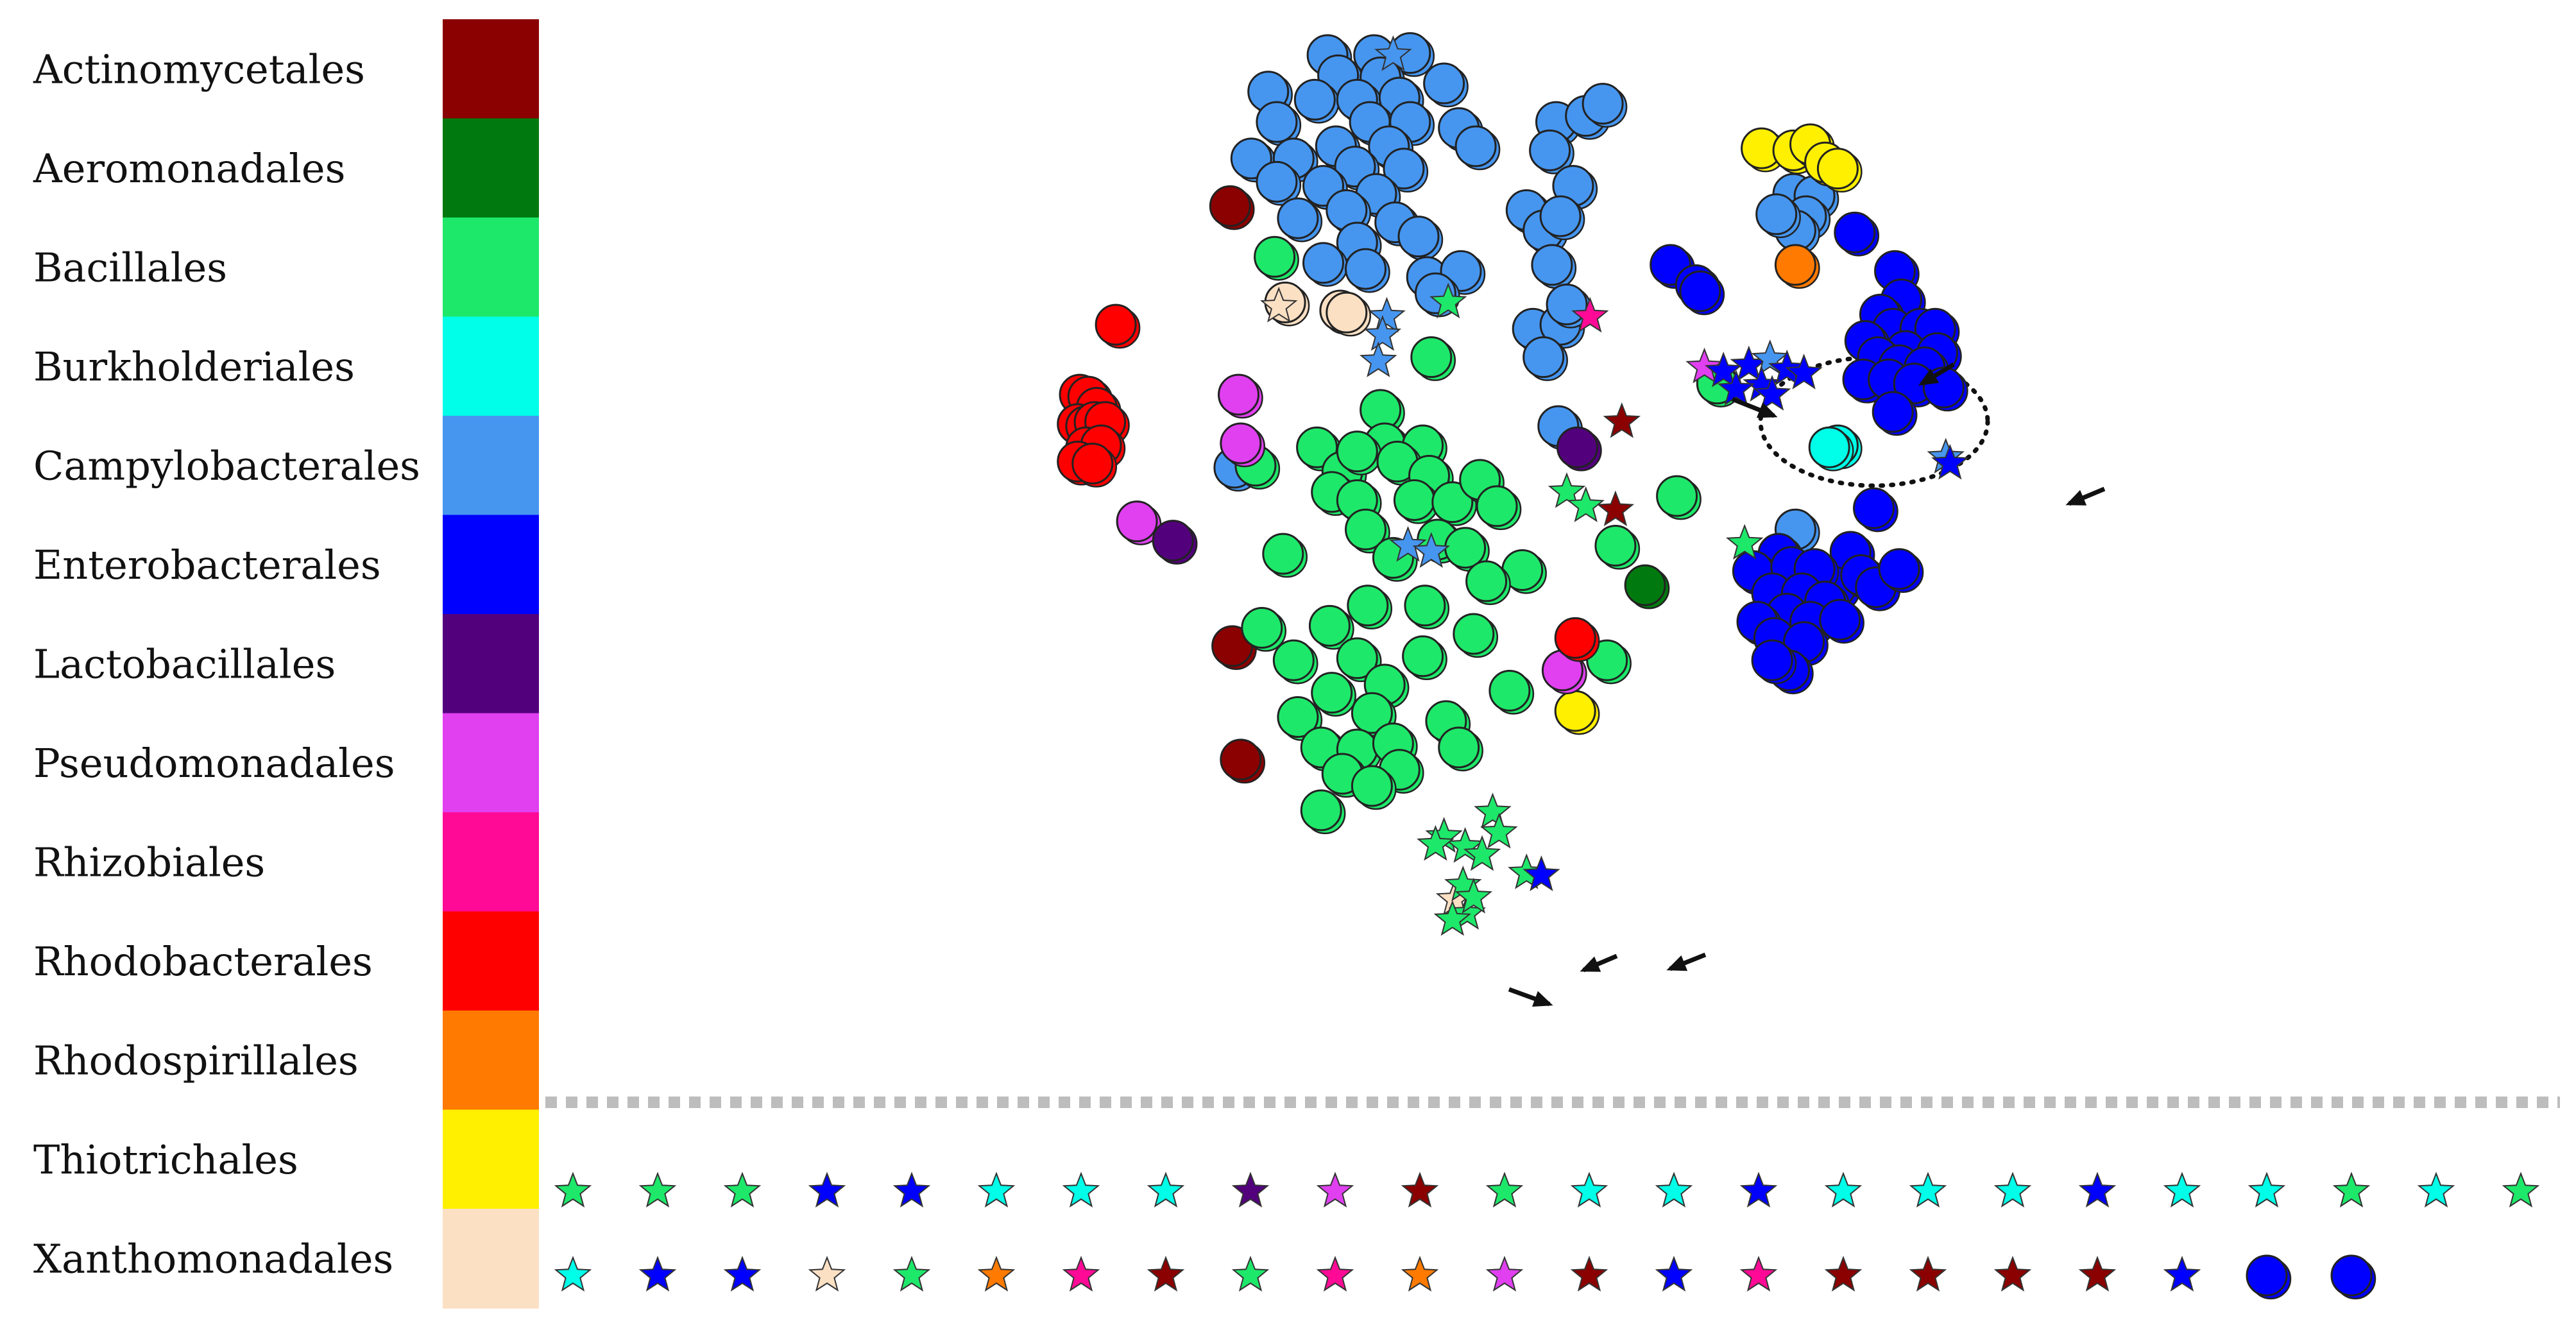 This screenshot has height=1323, width=2576. I want to click on legend-label: Rhodospirillales, so click(196, 1060).